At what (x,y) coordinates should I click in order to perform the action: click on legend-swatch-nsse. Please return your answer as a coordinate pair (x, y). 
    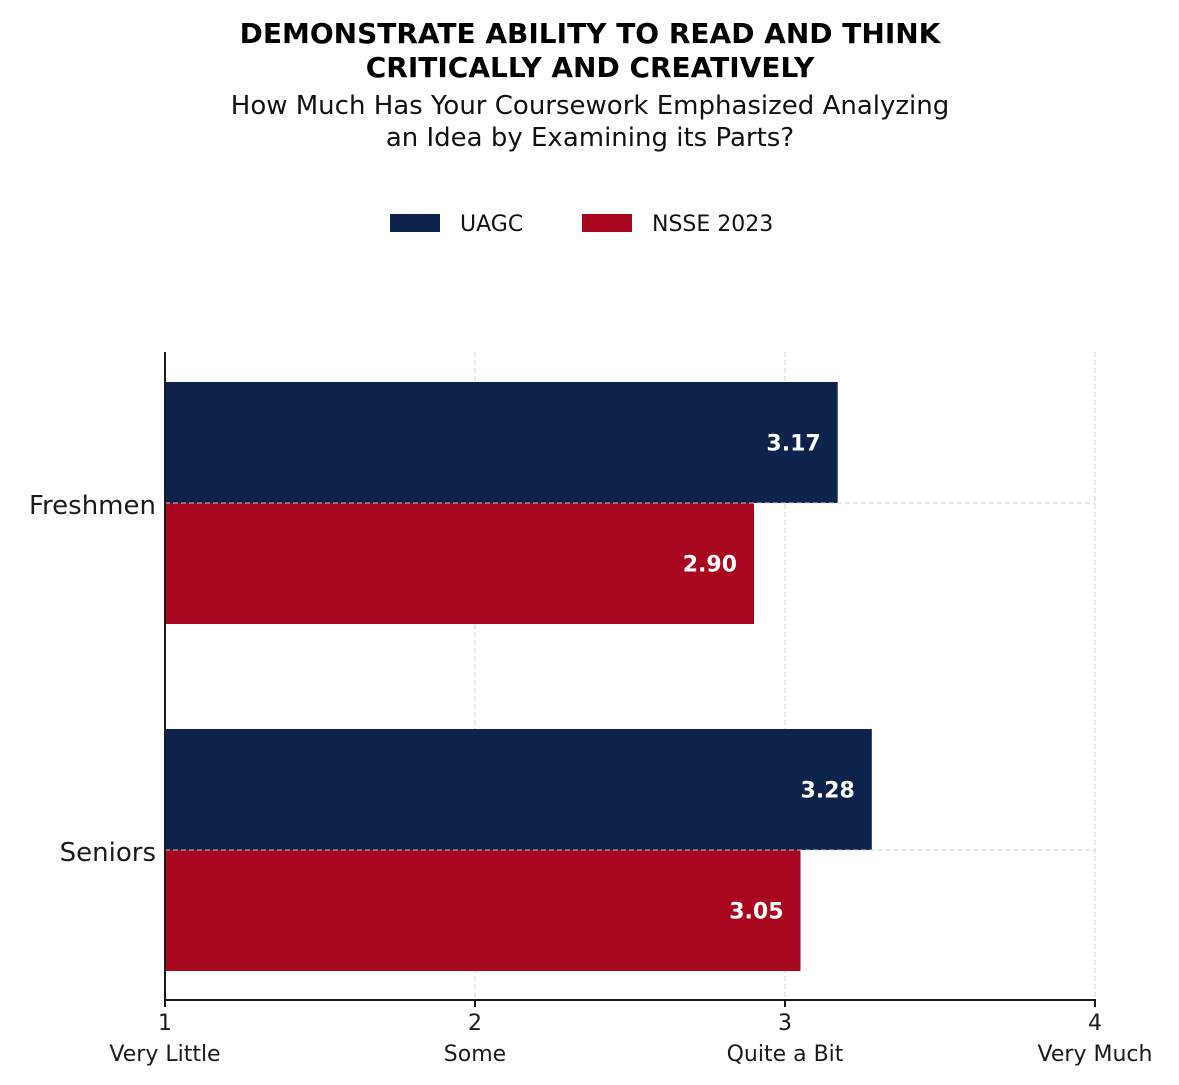
    Looking at the image, I should click on (607, 223).